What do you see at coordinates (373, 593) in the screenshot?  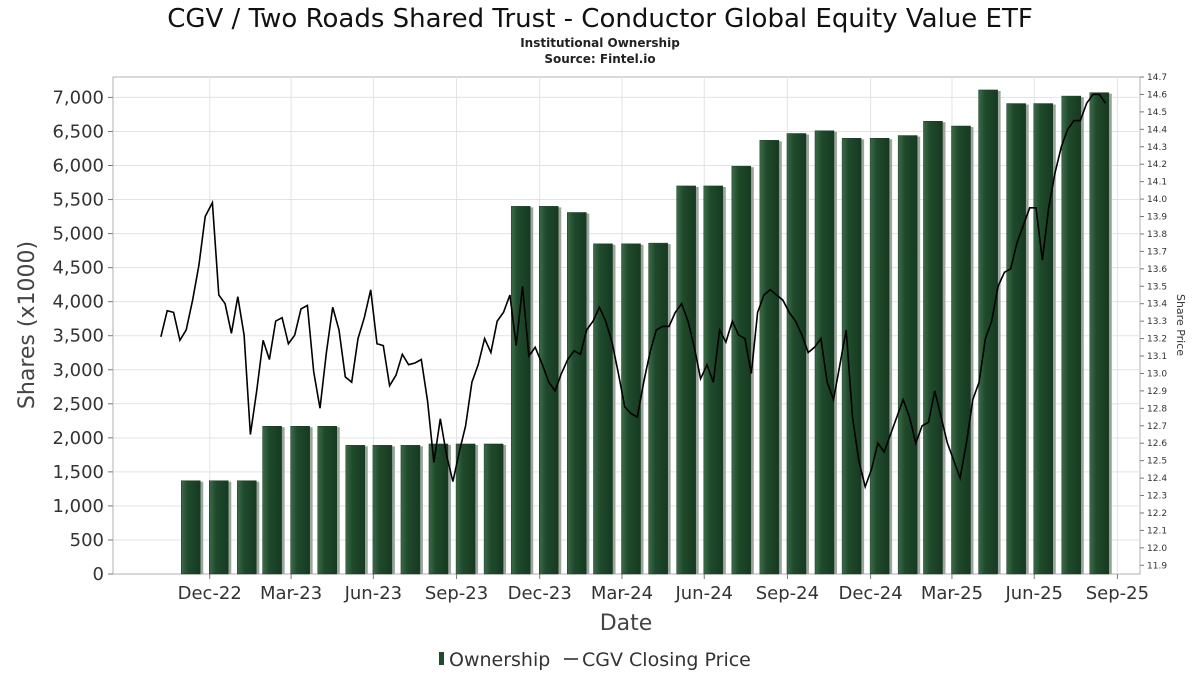 I see `x-tick-label: Jun-23` at bounding box center [373, 593].